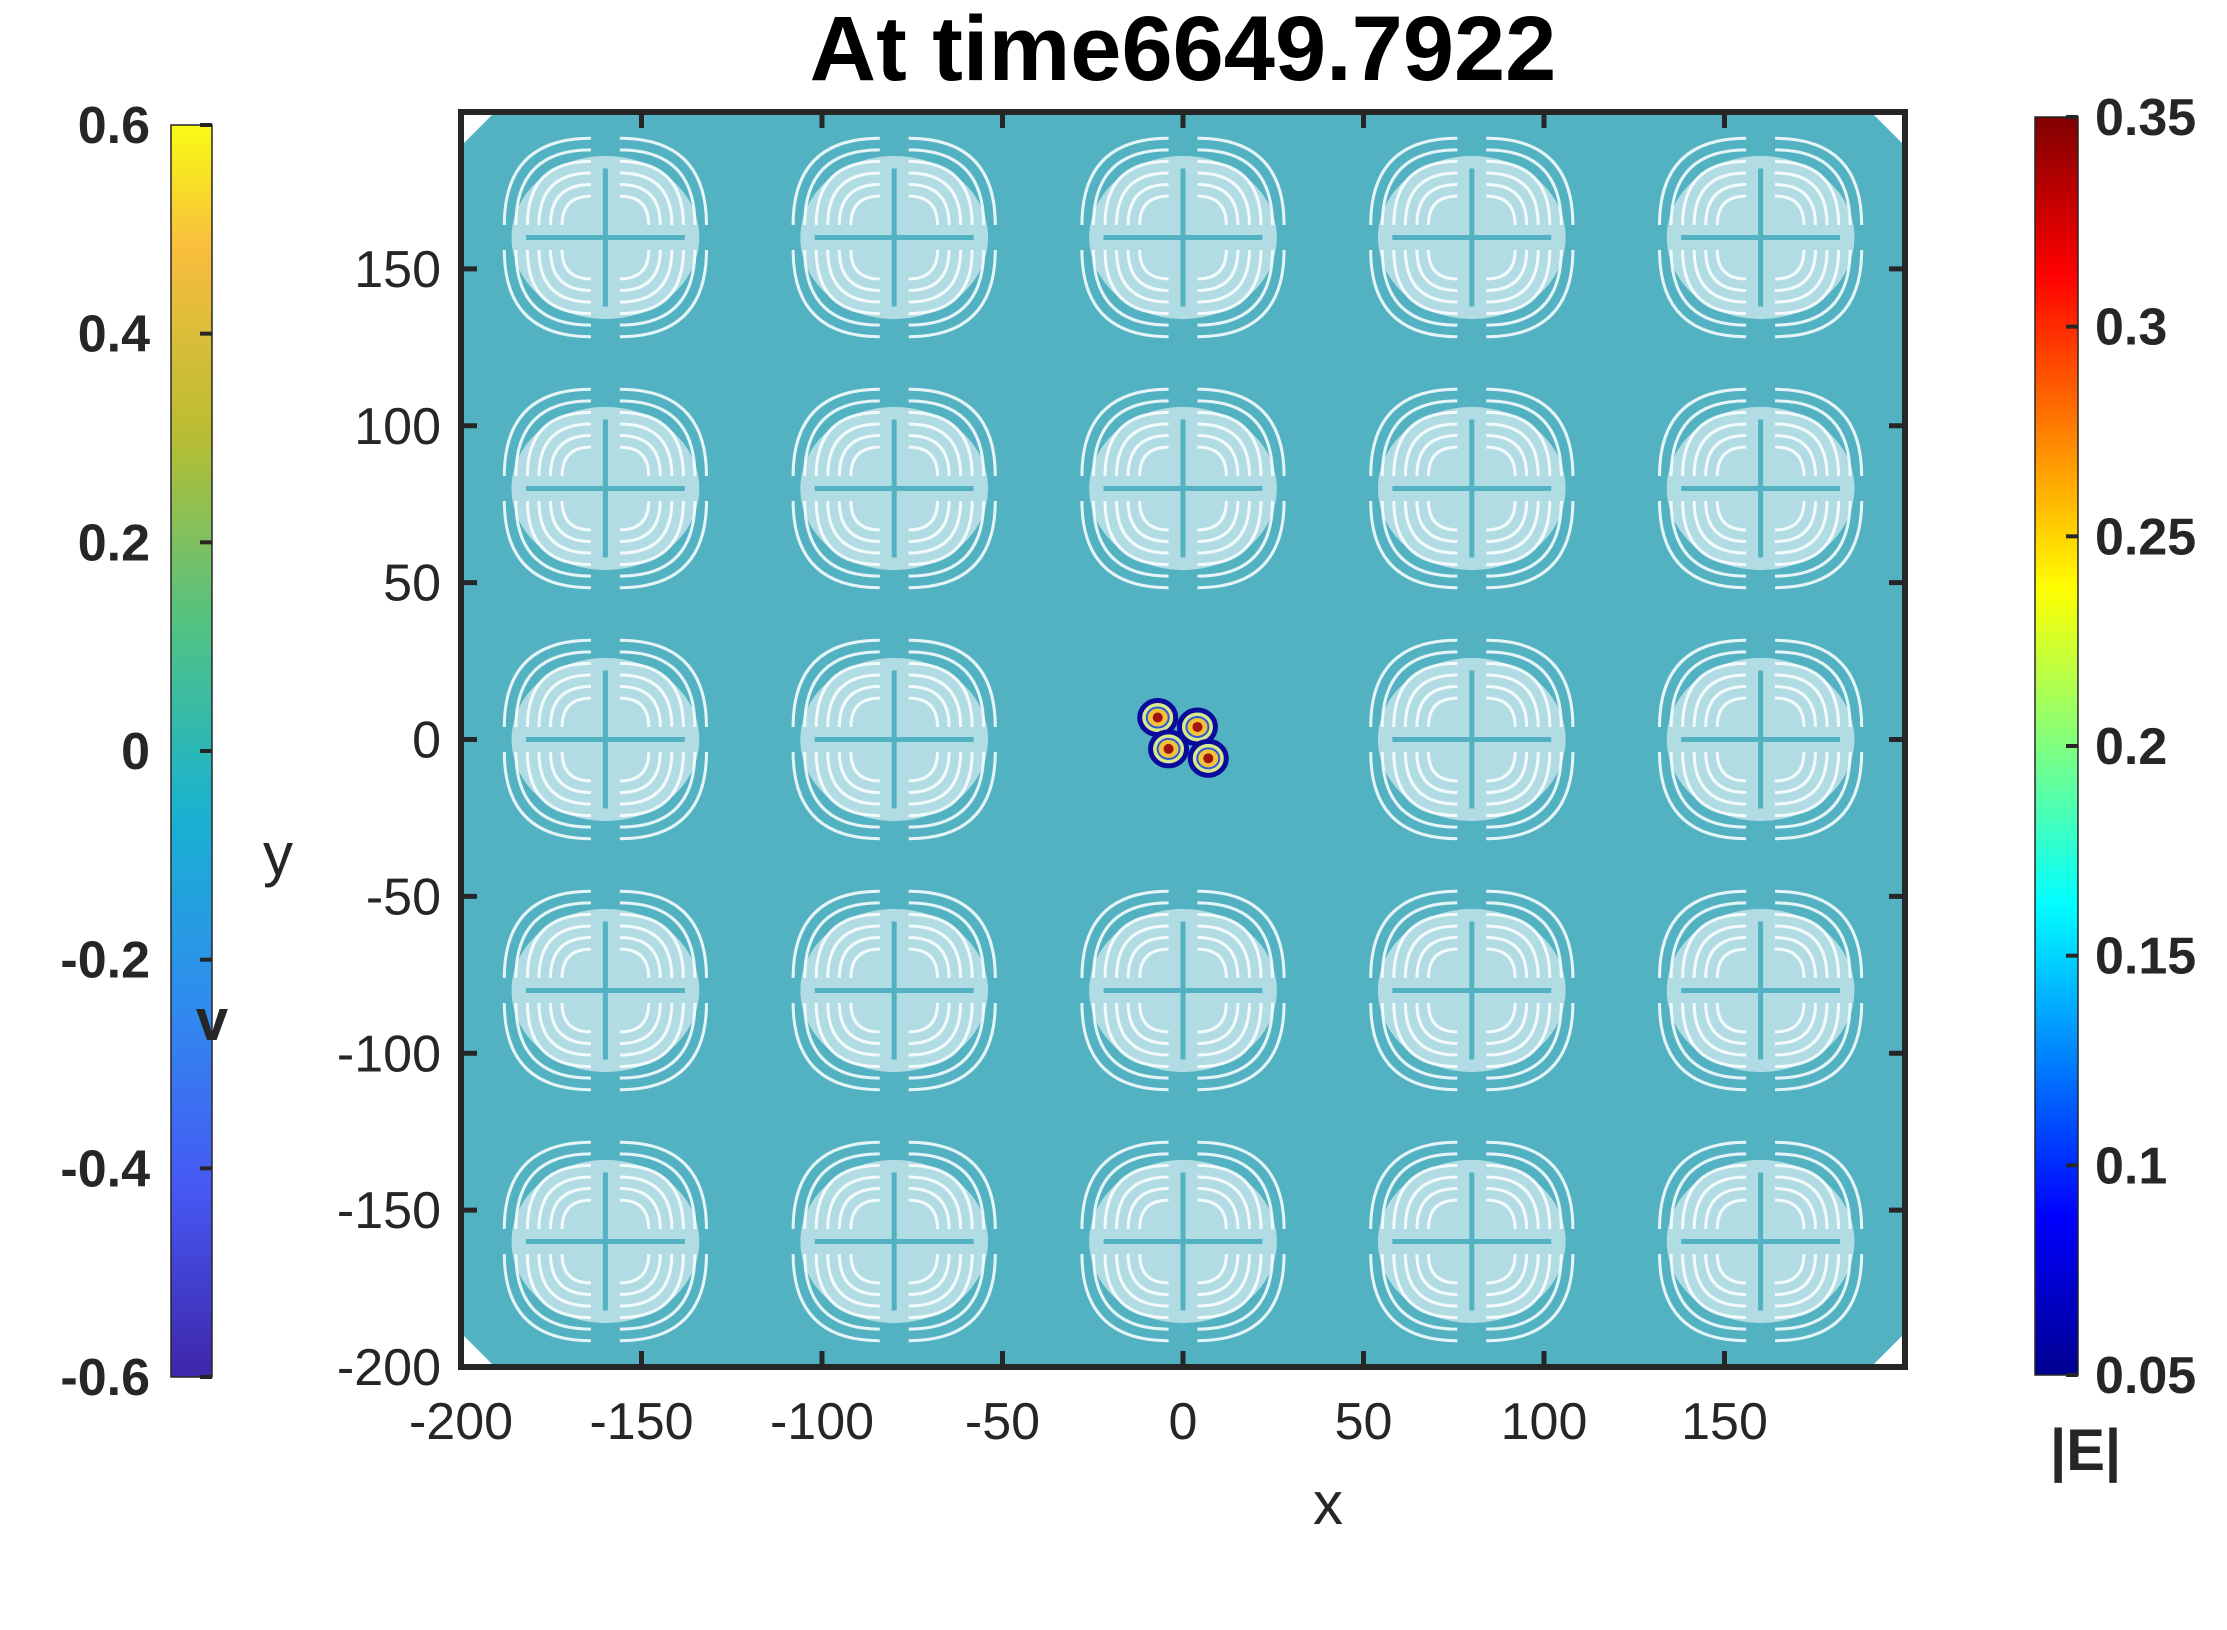 This screenshot has width=2227, height=1630. I want to click on colorbar-right-ticks: 0.35 0.3 0.25 0.2 0.15 0.1 0.05, so click(2131, 747).